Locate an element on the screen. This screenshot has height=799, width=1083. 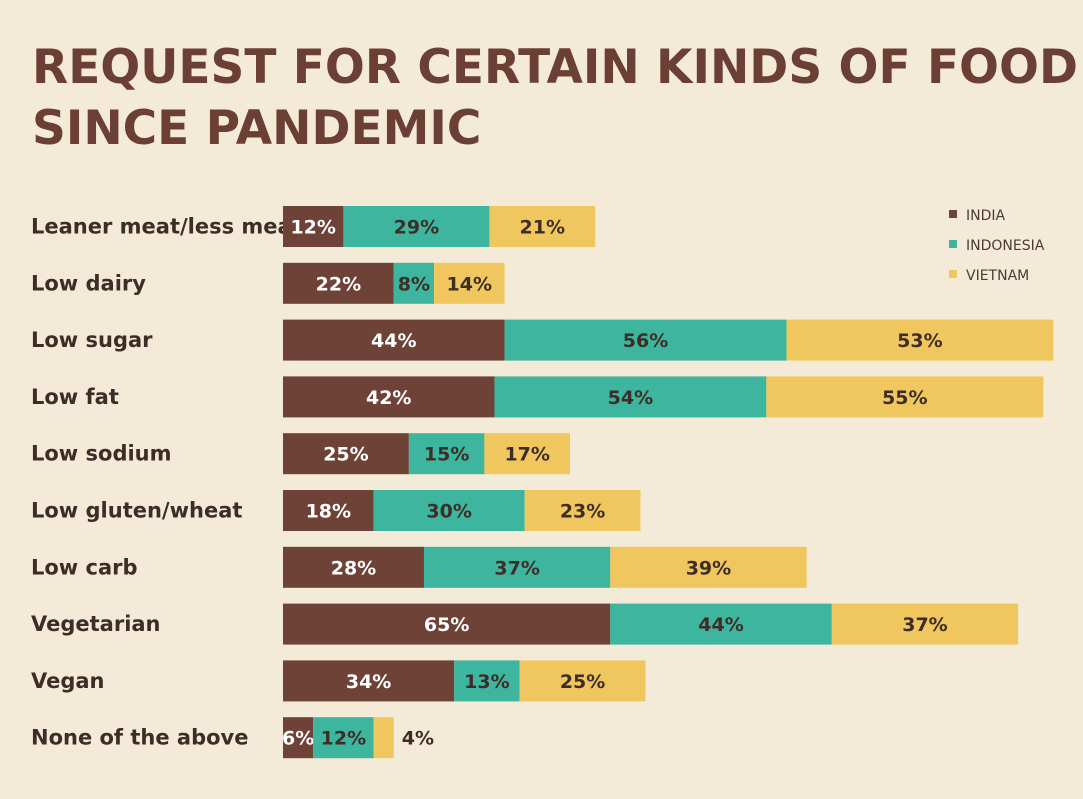
legend-label-indonesia: INDONESIA is located at coordinates (1005, 246).